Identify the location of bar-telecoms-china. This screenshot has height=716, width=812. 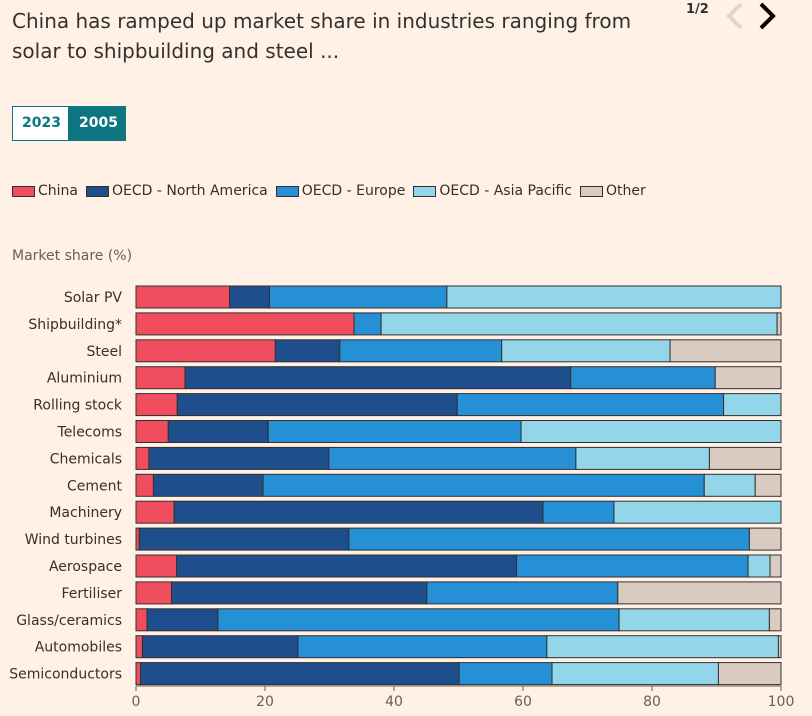
(152, 431).